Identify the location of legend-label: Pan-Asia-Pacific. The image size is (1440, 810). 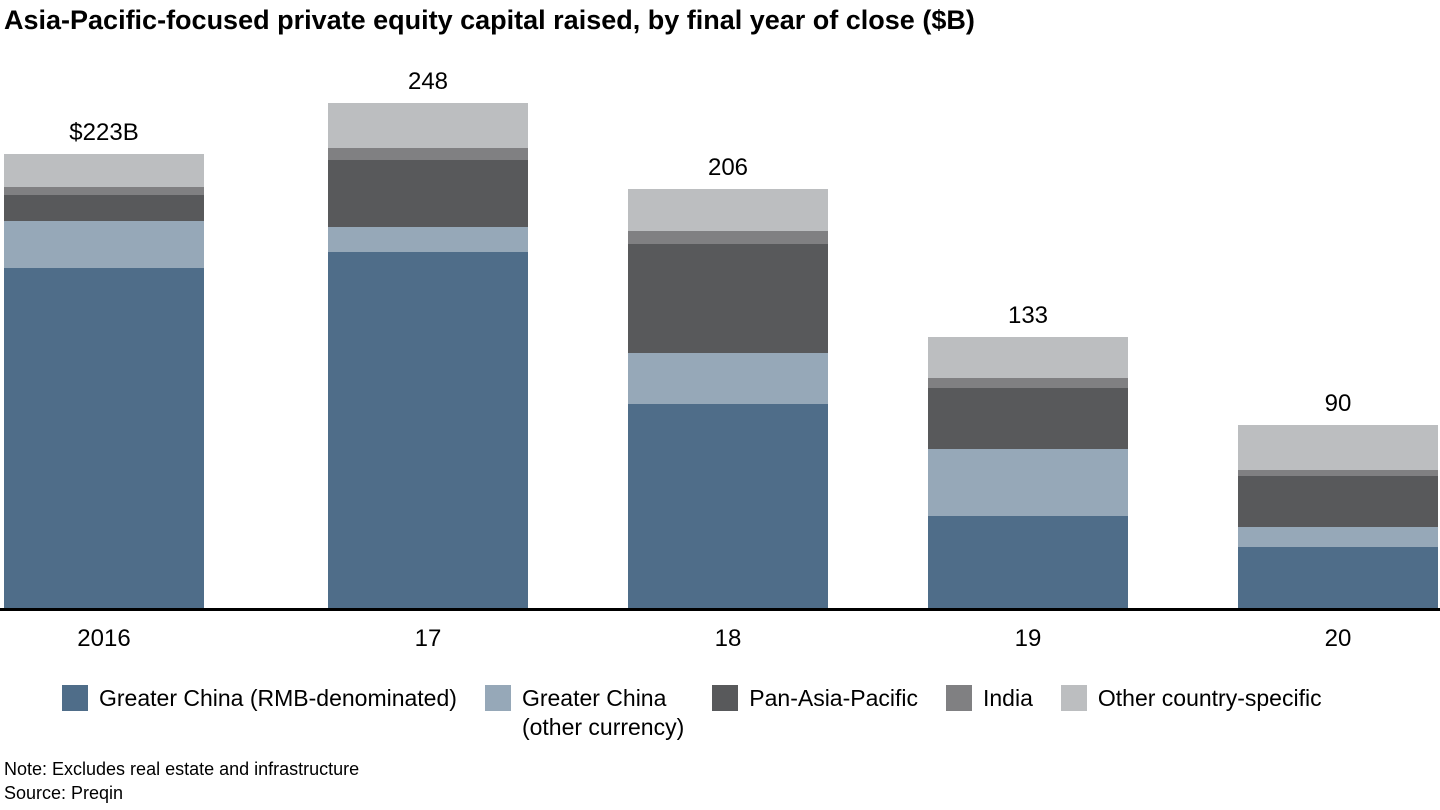
(833, 698).